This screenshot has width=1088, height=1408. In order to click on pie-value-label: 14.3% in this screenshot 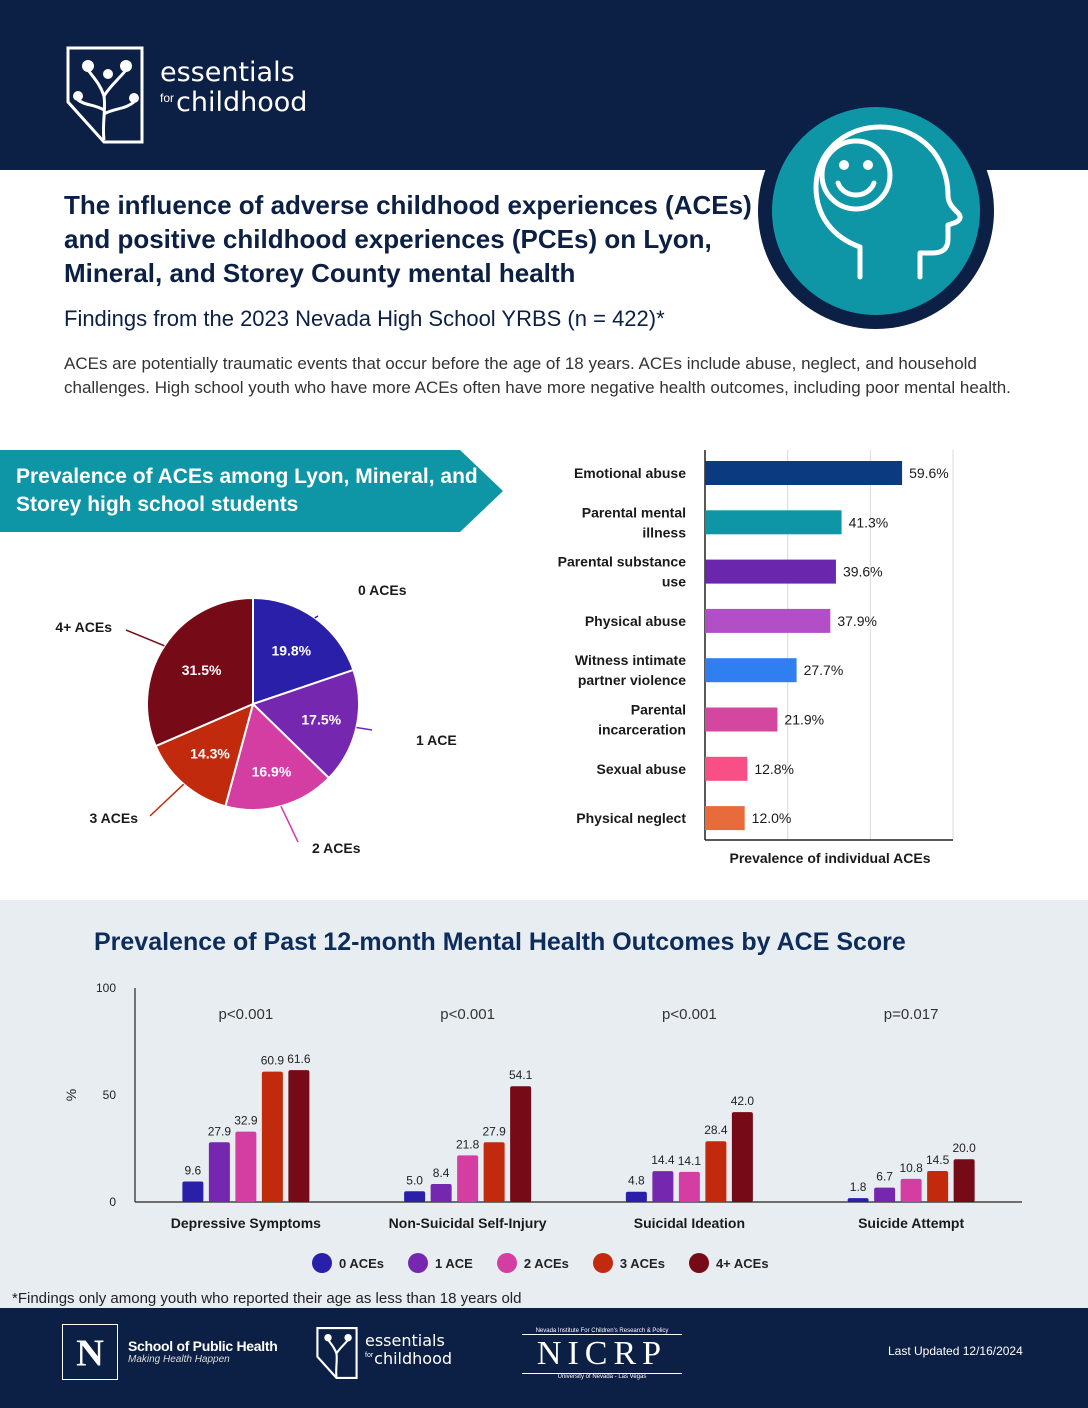, I will do `click(210, 754)`.